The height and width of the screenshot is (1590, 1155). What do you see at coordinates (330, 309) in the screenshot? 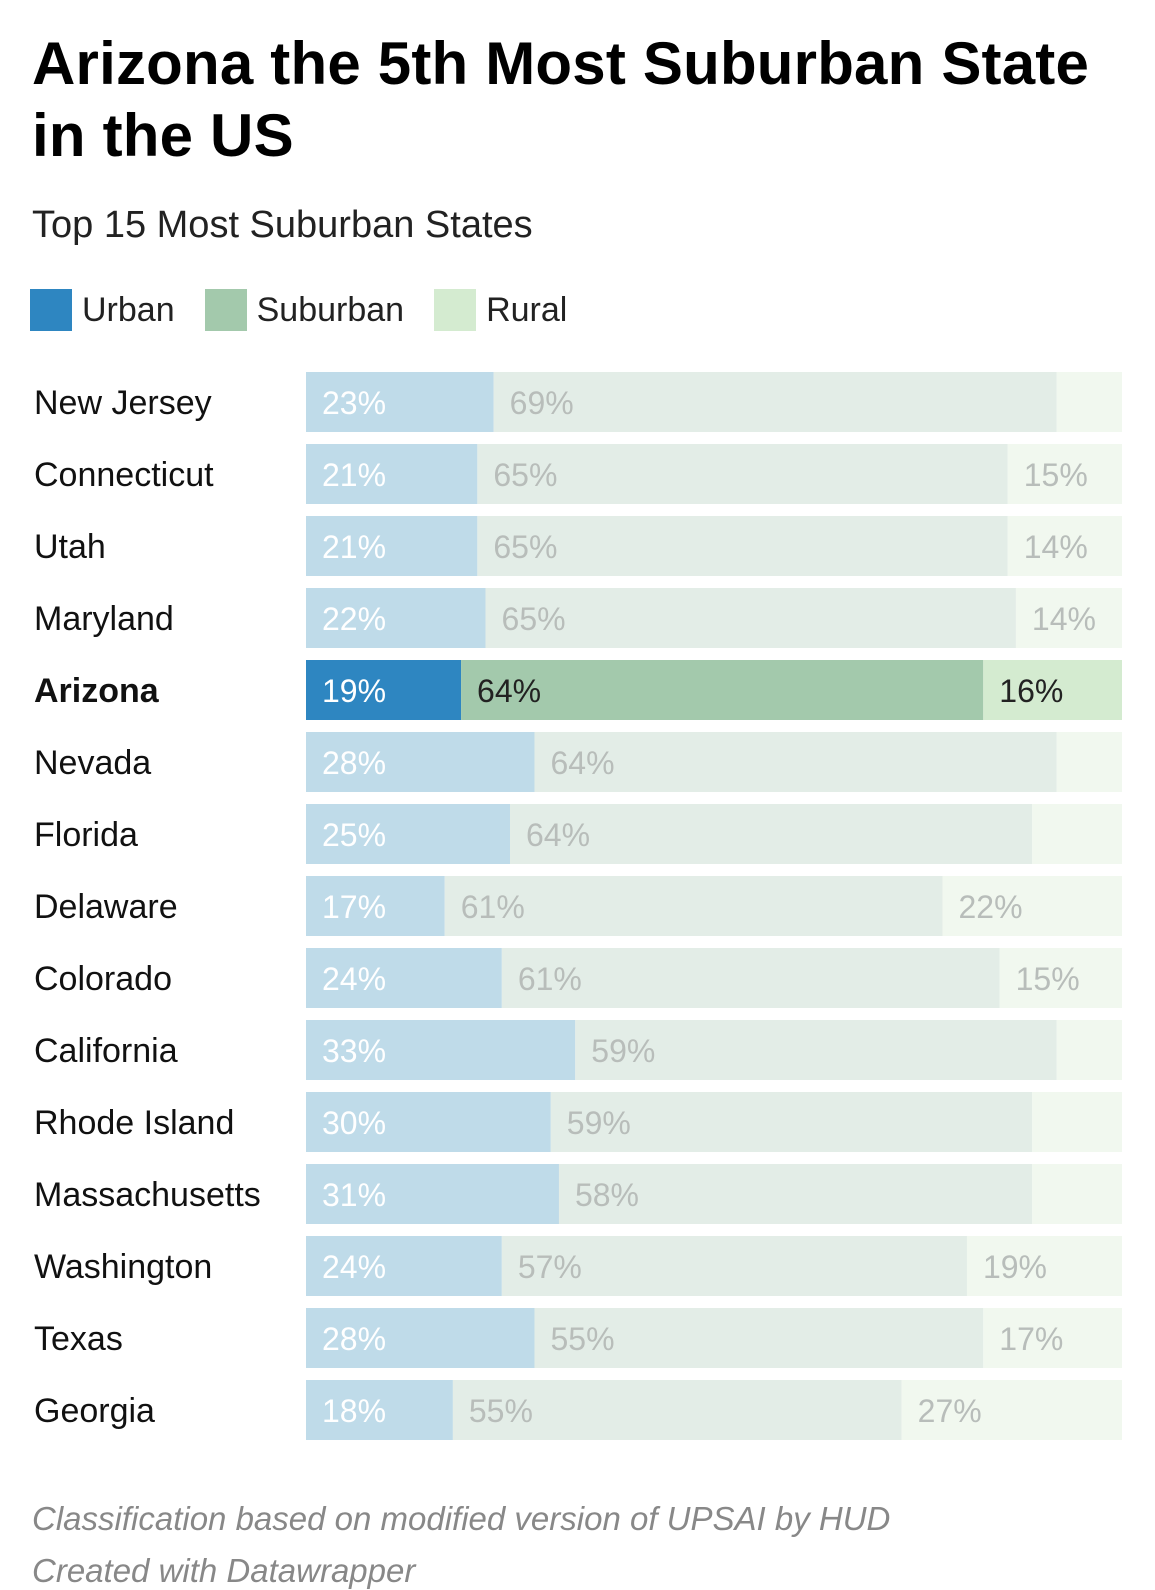
I see `legend-label-suburban: Suburban` at bounding box center [330, 309].